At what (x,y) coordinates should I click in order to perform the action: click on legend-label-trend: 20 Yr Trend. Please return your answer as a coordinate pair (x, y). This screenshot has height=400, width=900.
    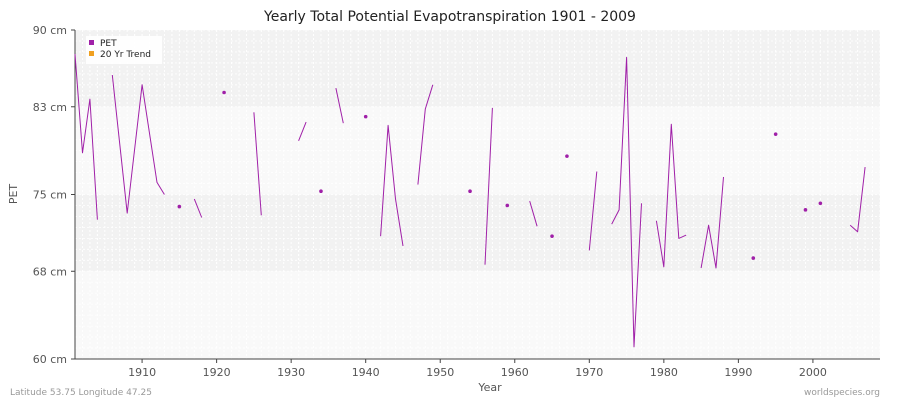
    Looking at the image, I should click on (125, 55).